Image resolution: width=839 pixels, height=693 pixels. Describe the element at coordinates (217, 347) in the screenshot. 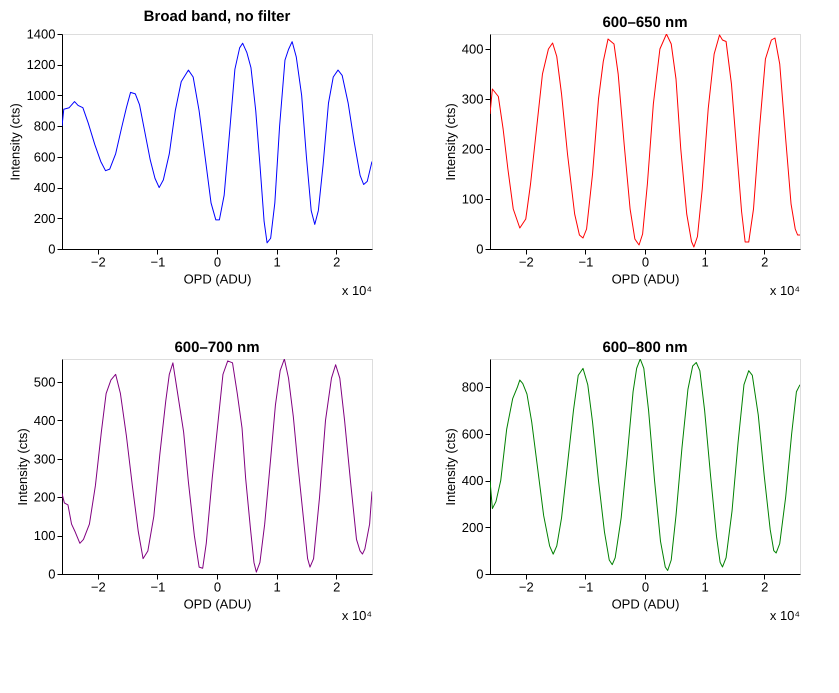

I see `chart-title: 600–700 nm` at that location.